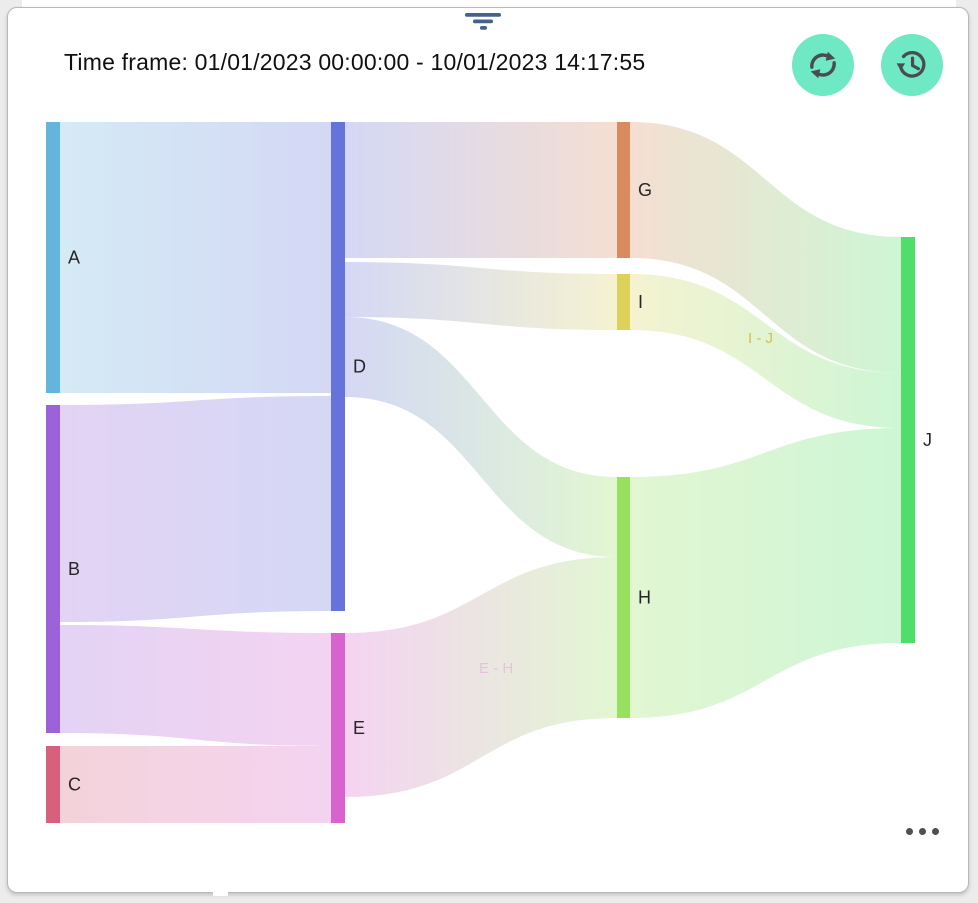 This screenshot has height=903, width=978. I want to click on node-label-B: B, so click(74, 569).